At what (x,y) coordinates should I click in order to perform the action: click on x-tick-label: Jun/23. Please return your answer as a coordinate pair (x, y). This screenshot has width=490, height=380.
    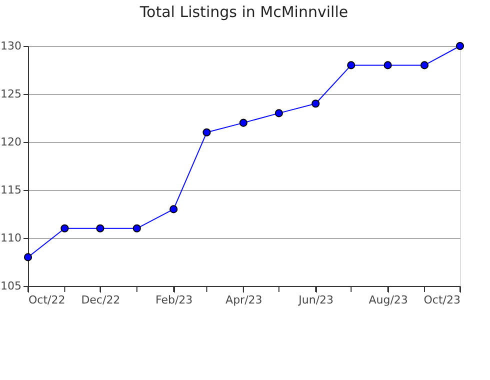
    Looking at the image, I should click on (316, 300).